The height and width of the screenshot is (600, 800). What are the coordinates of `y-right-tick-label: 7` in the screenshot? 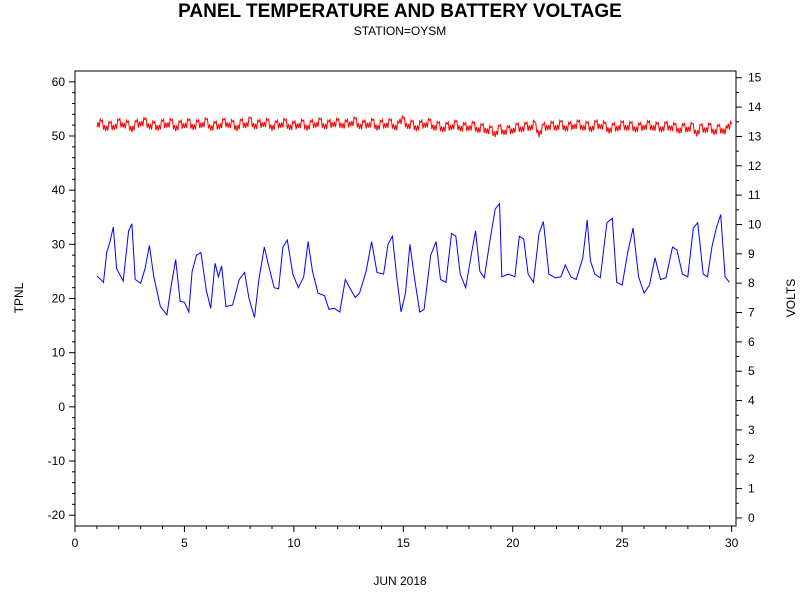 It's located at (751, 313).